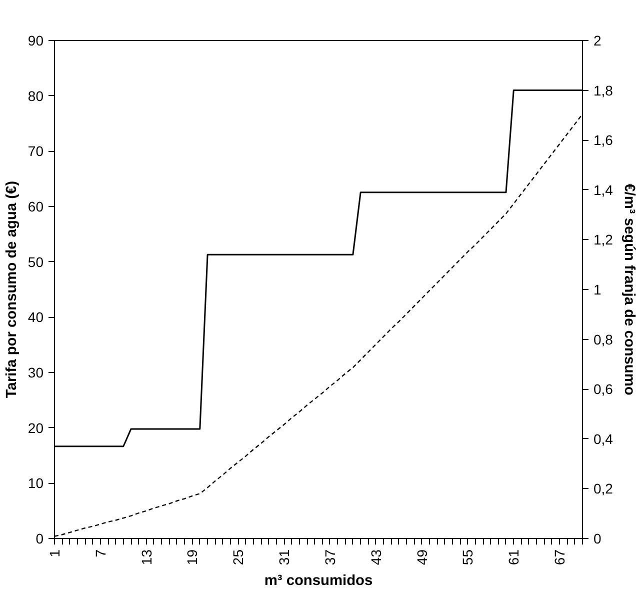 Image resolution: width=639 pixels, height=592 pixels. I want to click on y2-tick-label: 1, so click(598, 290).